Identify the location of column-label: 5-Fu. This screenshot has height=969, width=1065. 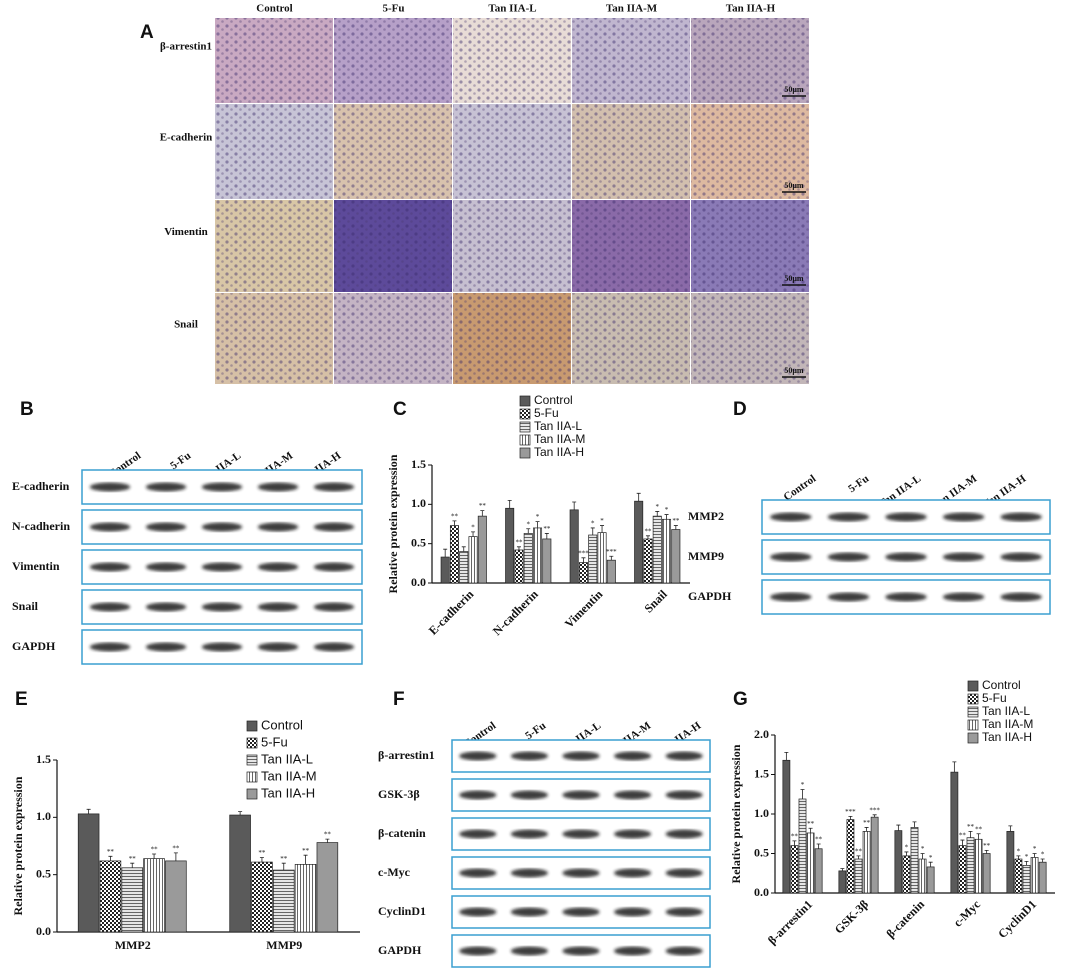
(180, 461).